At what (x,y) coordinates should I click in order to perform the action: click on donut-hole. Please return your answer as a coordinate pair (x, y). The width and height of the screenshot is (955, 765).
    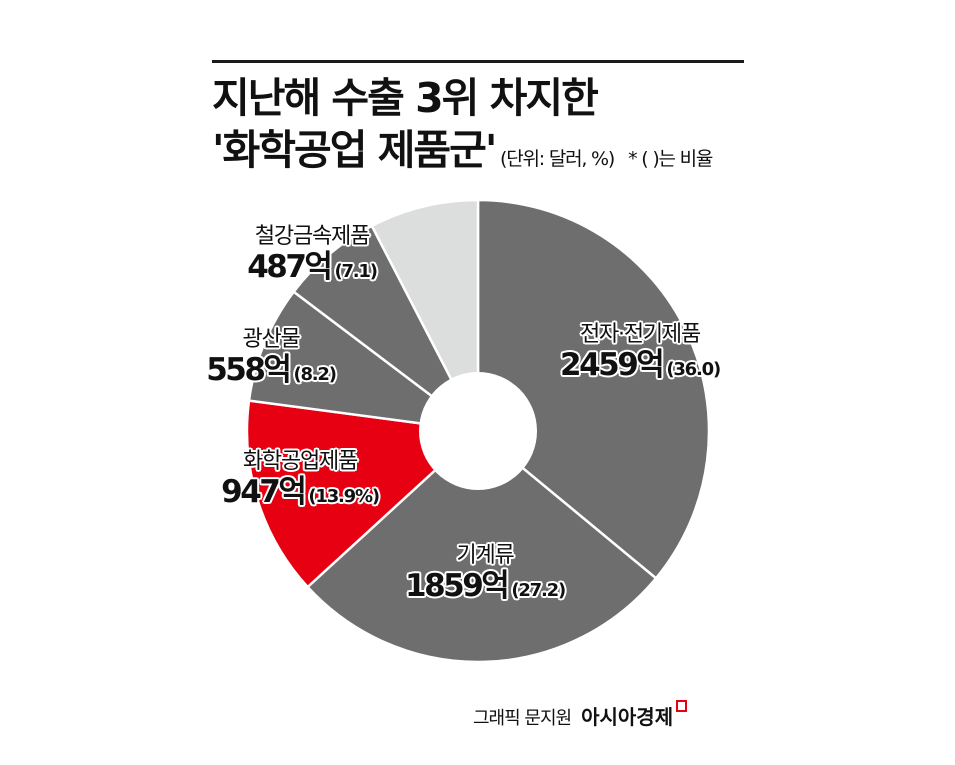
    Looking at the image, I should click on (478, 431).